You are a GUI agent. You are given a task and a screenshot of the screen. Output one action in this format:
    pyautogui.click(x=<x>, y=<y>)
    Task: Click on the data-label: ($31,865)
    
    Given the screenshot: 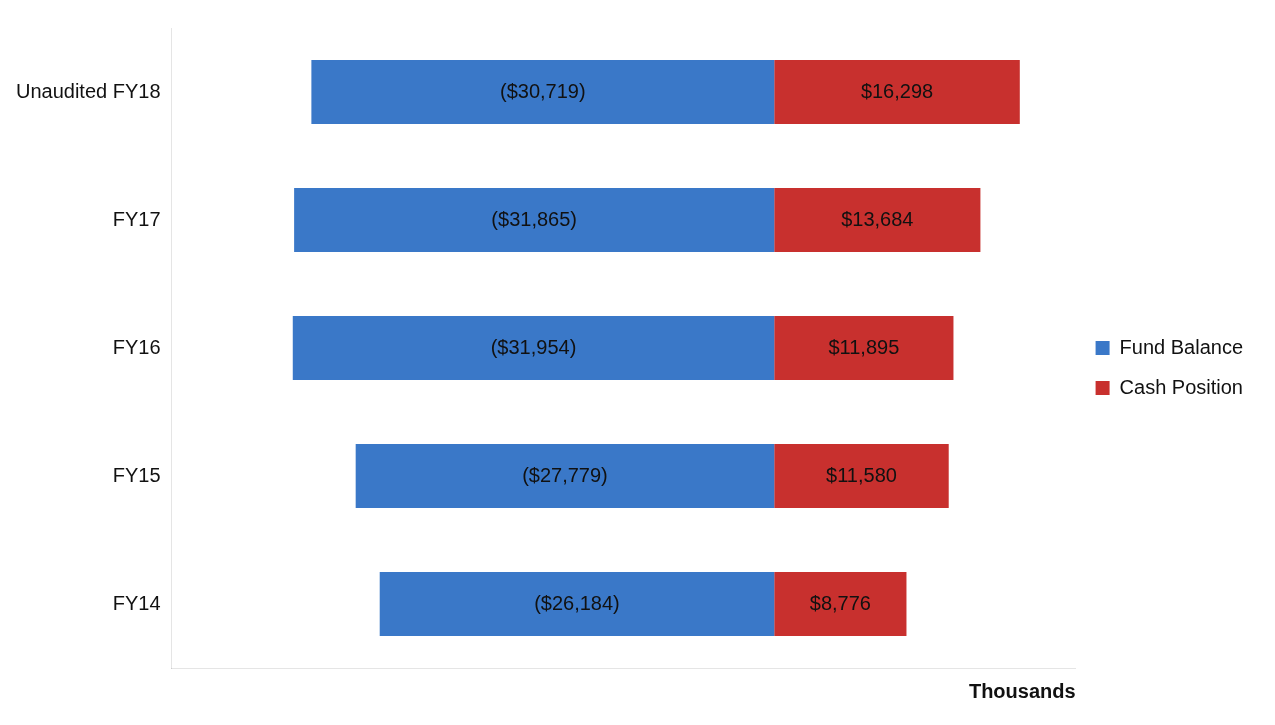 What is the action you would take?
    pyautogui.click(x=534, y=218)
    